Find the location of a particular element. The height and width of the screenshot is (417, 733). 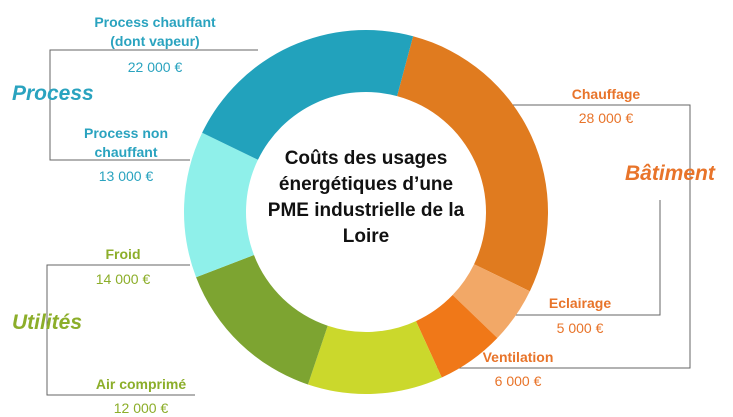

eclairage-connector is located at coordinates (570, 258).